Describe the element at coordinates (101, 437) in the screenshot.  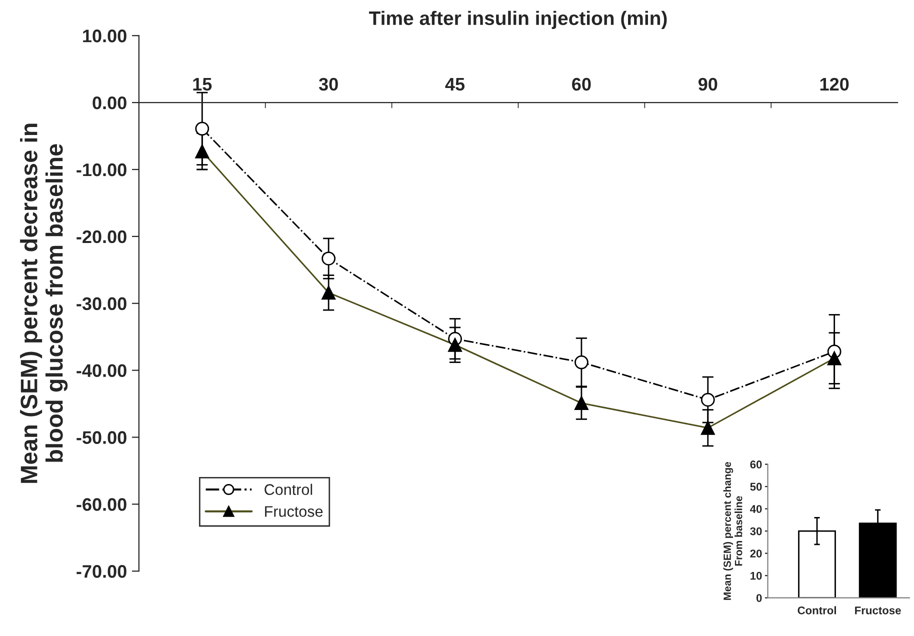
I see `y-tick-label: -50.00` at that location.